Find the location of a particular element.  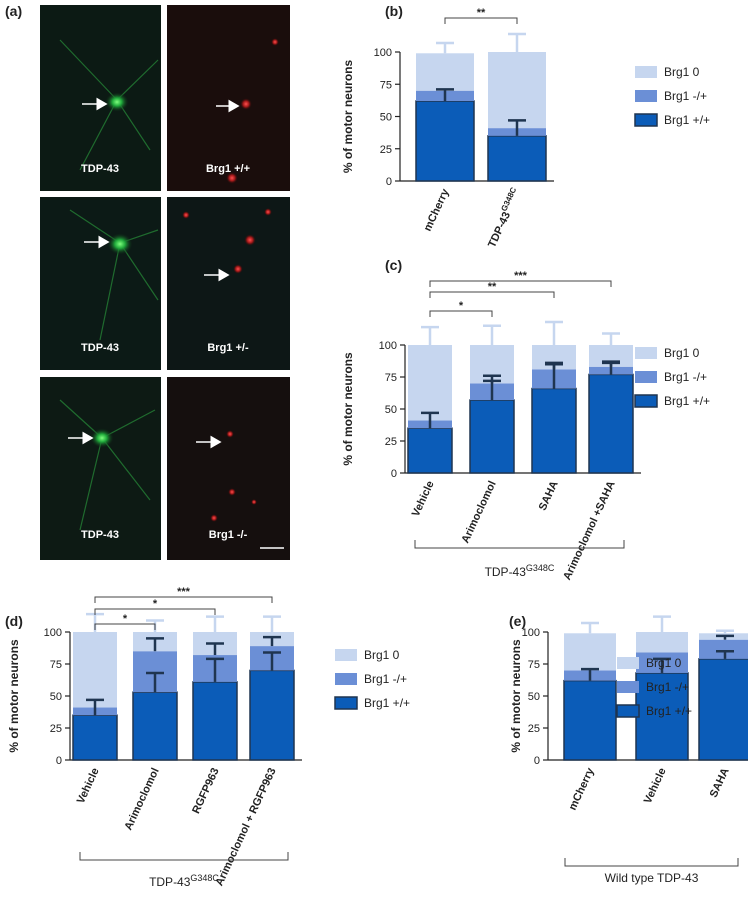

category-text: Arimoclomol is located at coordinates (478, 512).